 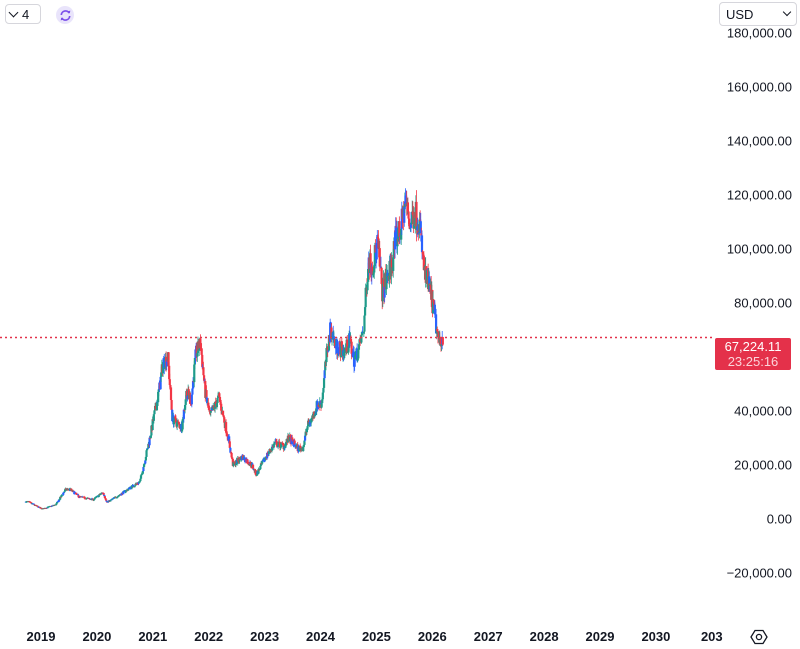 What do you see at coordinates (655, 636) in the screenshot?
I see `time-tick-label: 2030` at bounding box center [655, 636].